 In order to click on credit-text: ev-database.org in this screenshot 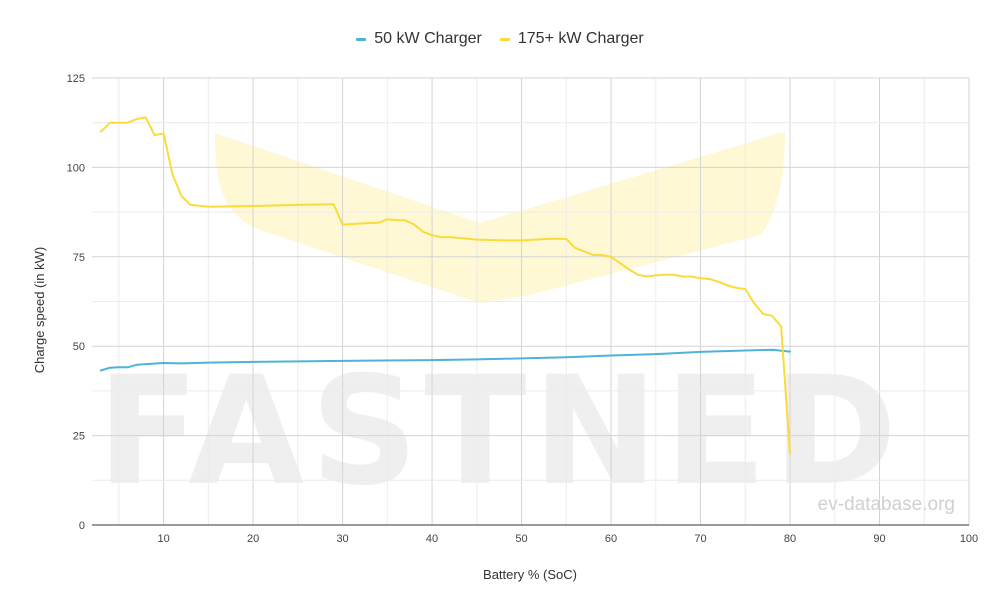, I will do `click(886, 504)`.